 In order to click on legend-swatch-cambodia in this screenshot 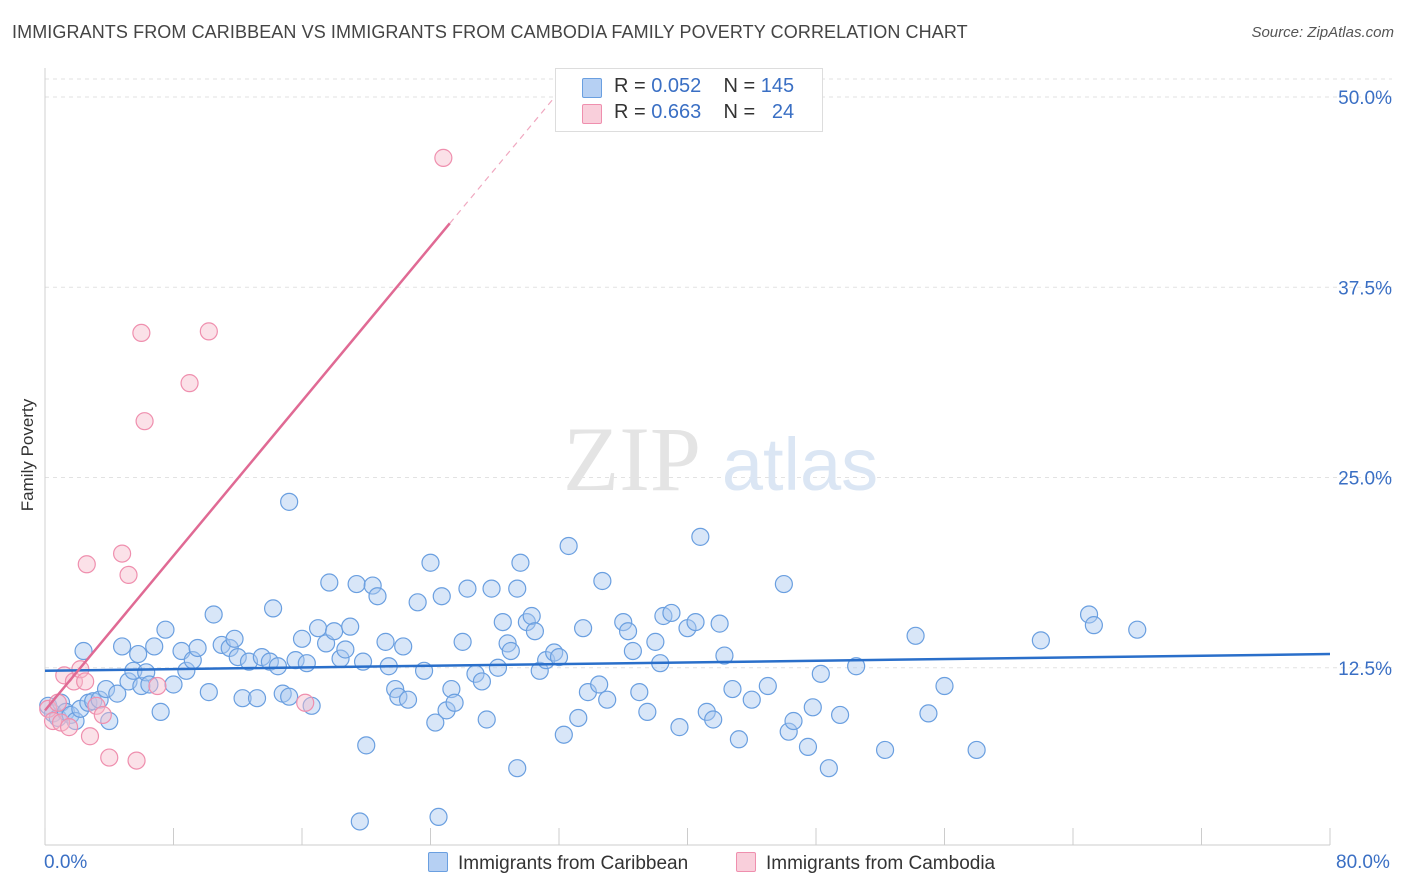, I will do `click(592, 114)`.